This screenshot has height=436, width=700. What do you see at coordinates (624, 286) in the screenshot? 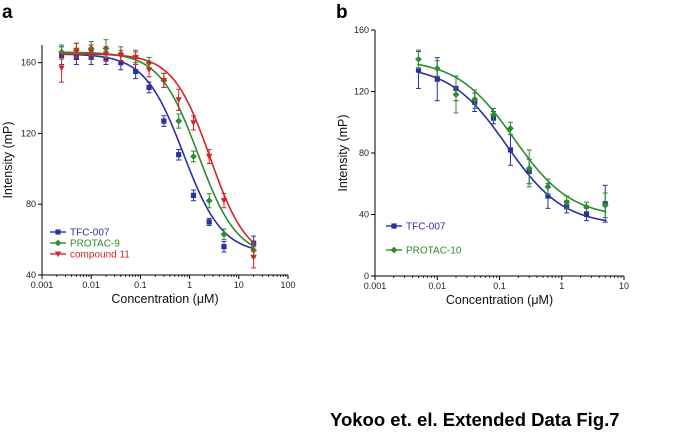
I see `panel-b-x-tick-label: 10` at bounding box center [624, 286].